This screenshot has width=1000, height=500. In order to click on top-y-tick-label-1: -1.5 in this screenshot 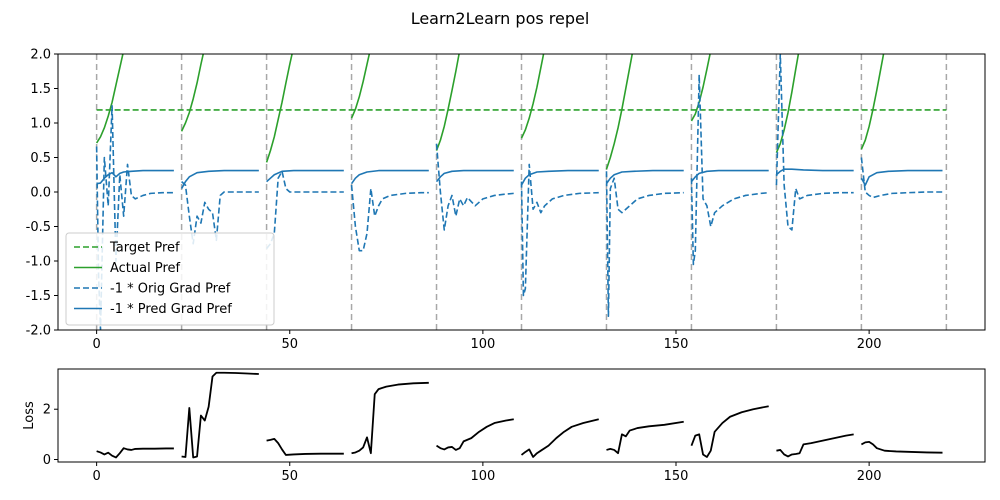, I will do `click(38, 296)`.